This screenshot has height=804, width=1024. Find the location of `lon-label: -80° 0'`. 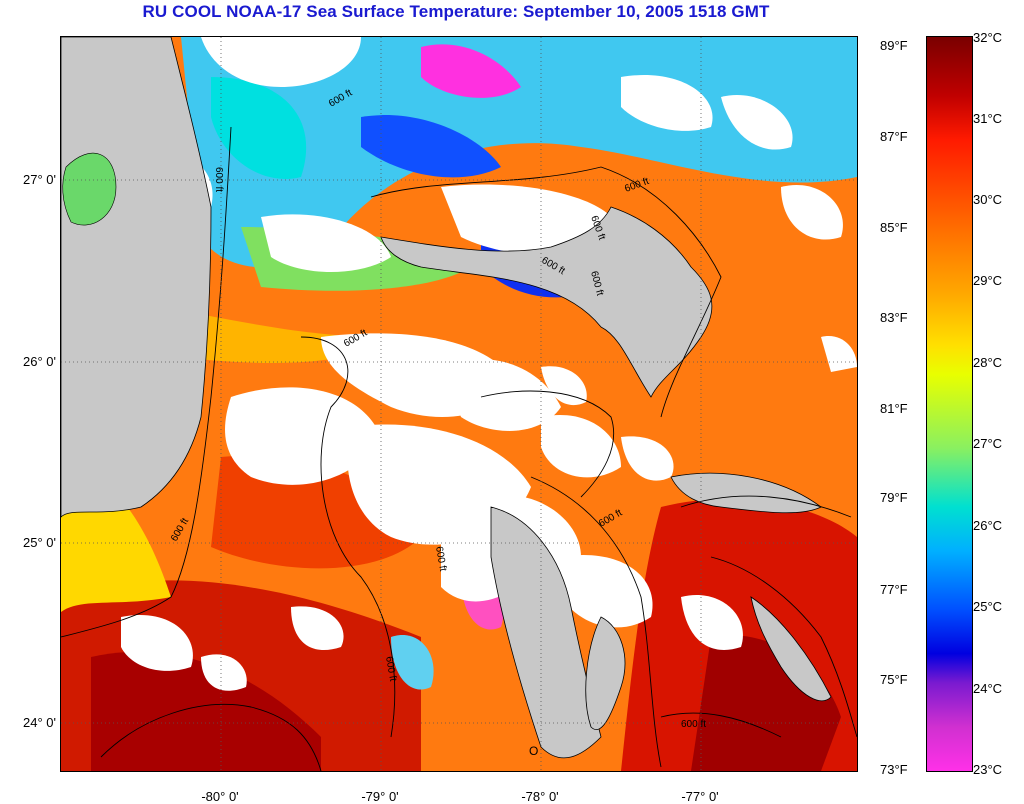

lon-label: -80° 0' is located at coordinates (220, 796).